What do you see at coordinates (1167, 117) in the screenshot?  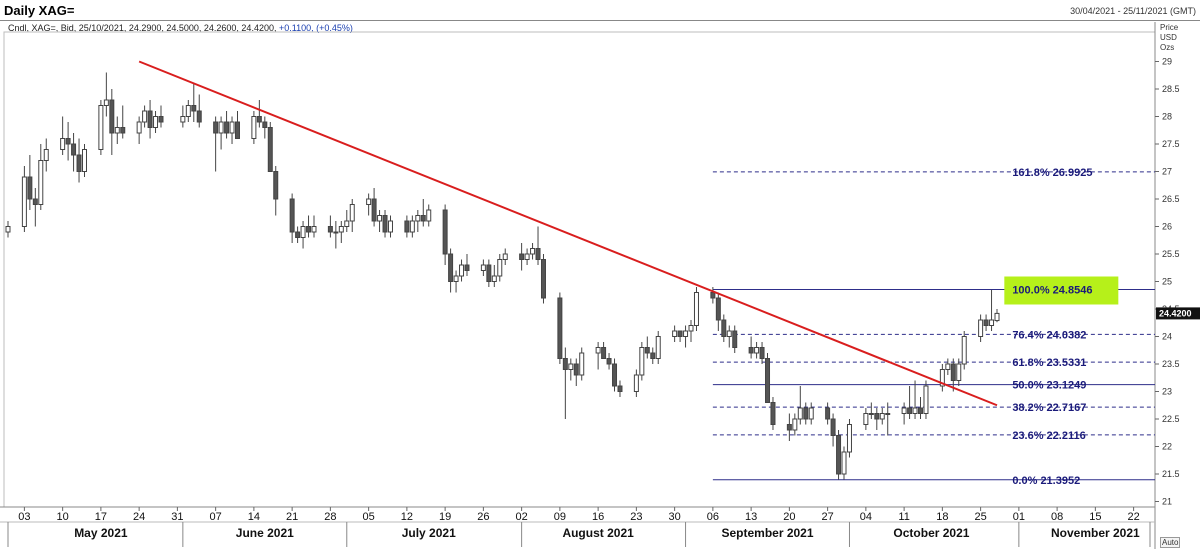 I see `y-tick-label: 28` at bounding box center [1167, 117].